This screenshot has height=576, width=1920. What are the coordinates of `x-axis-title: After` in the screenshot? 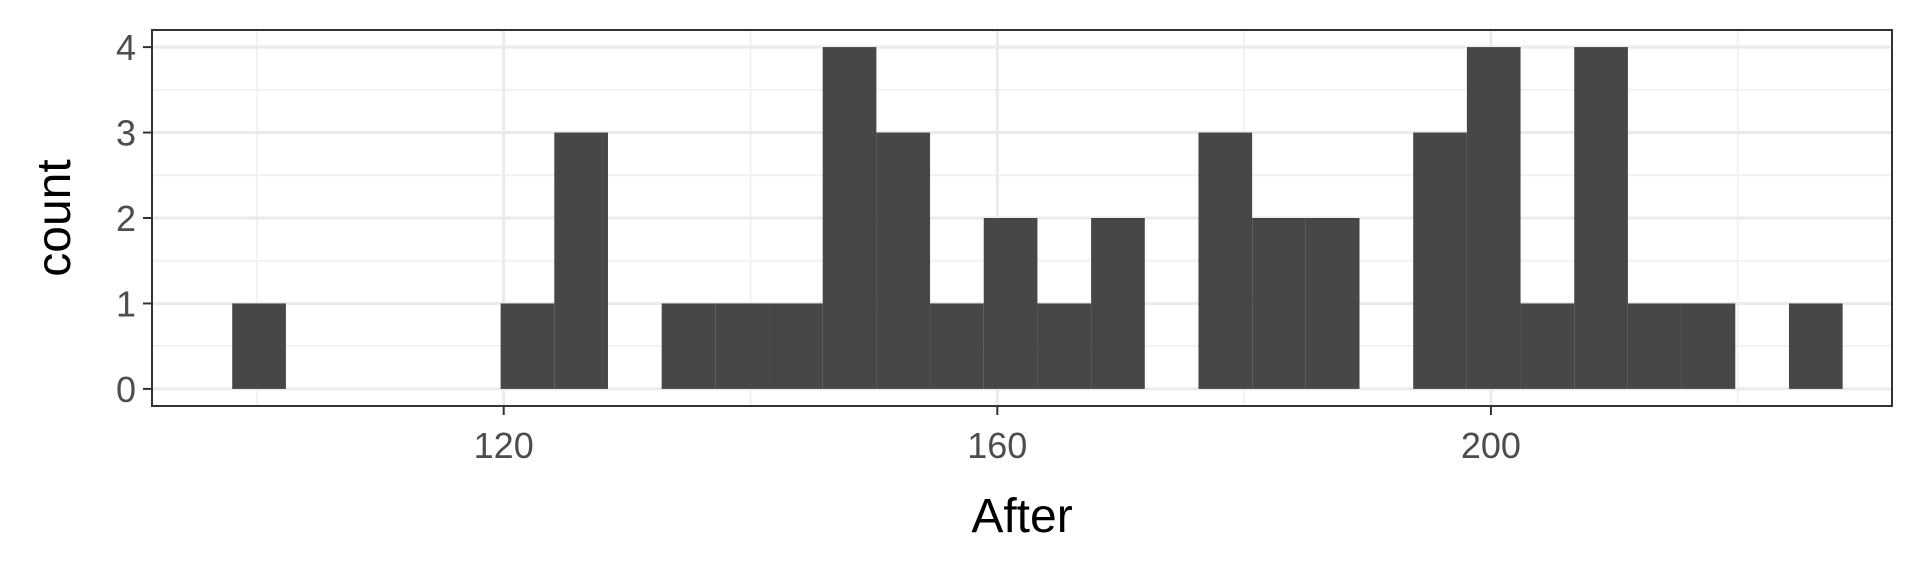 It's located at (1021, 516).